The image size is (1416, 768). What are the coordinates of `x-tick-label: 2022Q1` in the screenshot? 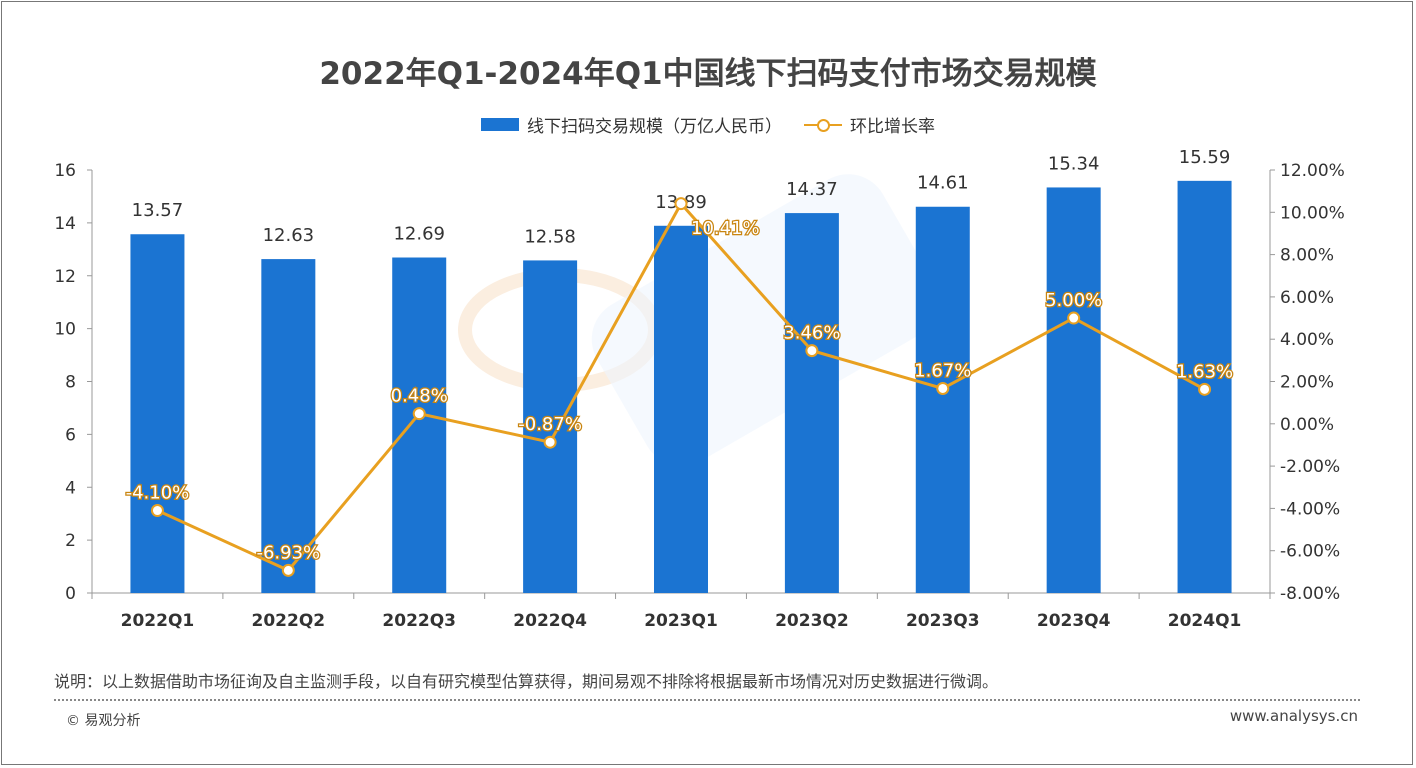 It's located at (158, 621).